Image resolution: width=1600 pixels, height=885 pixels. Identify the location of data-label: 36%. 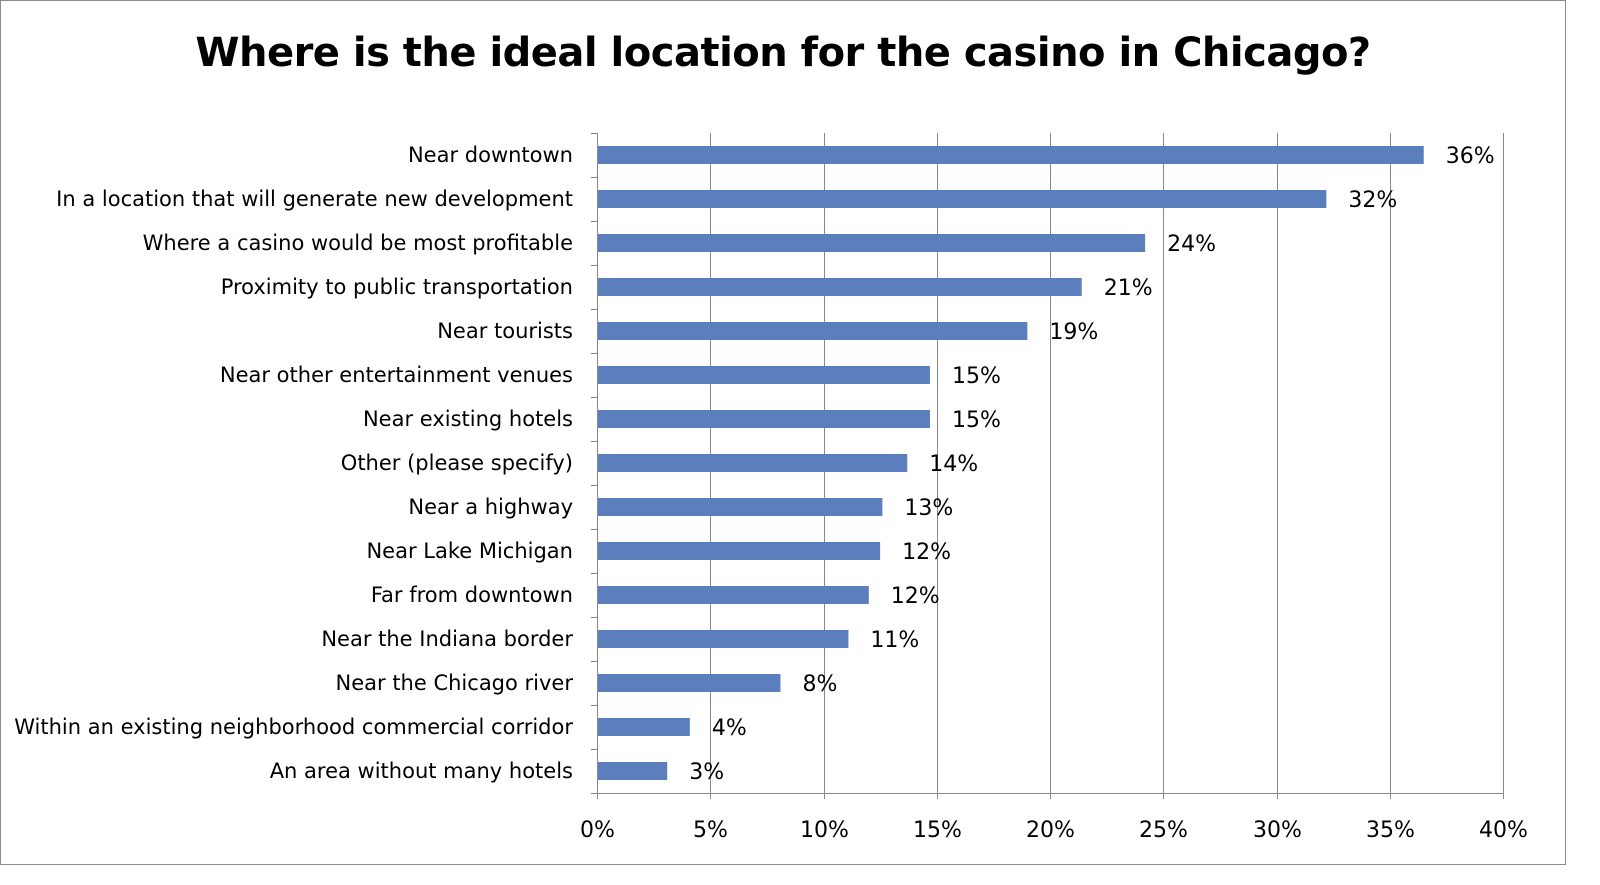
(1470, 156).